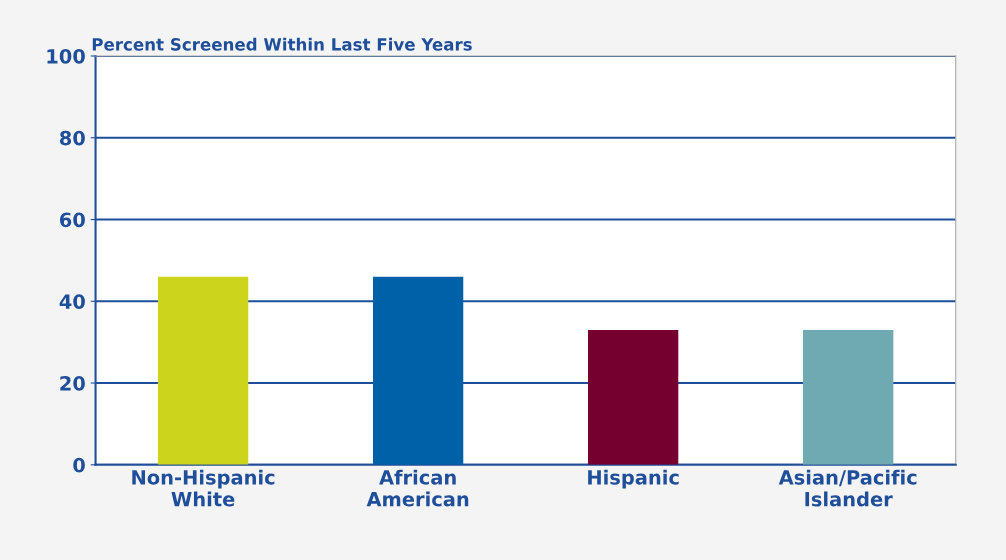 The height and width of the screenshot is (560, 1006). What do you see at coordinates (417, 488) in the screenshot?
I see `x-tick-label: African American` at bounding box center [417, 488].